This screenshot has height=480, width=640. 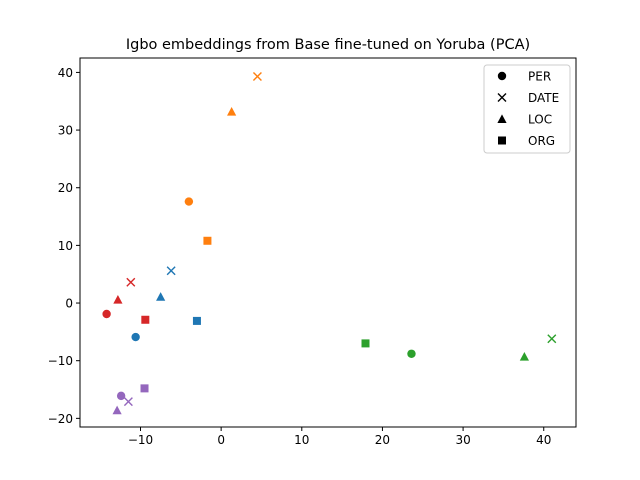 I want to click on legend: PER DATE LOC ORG, so click(x=527, y=109).